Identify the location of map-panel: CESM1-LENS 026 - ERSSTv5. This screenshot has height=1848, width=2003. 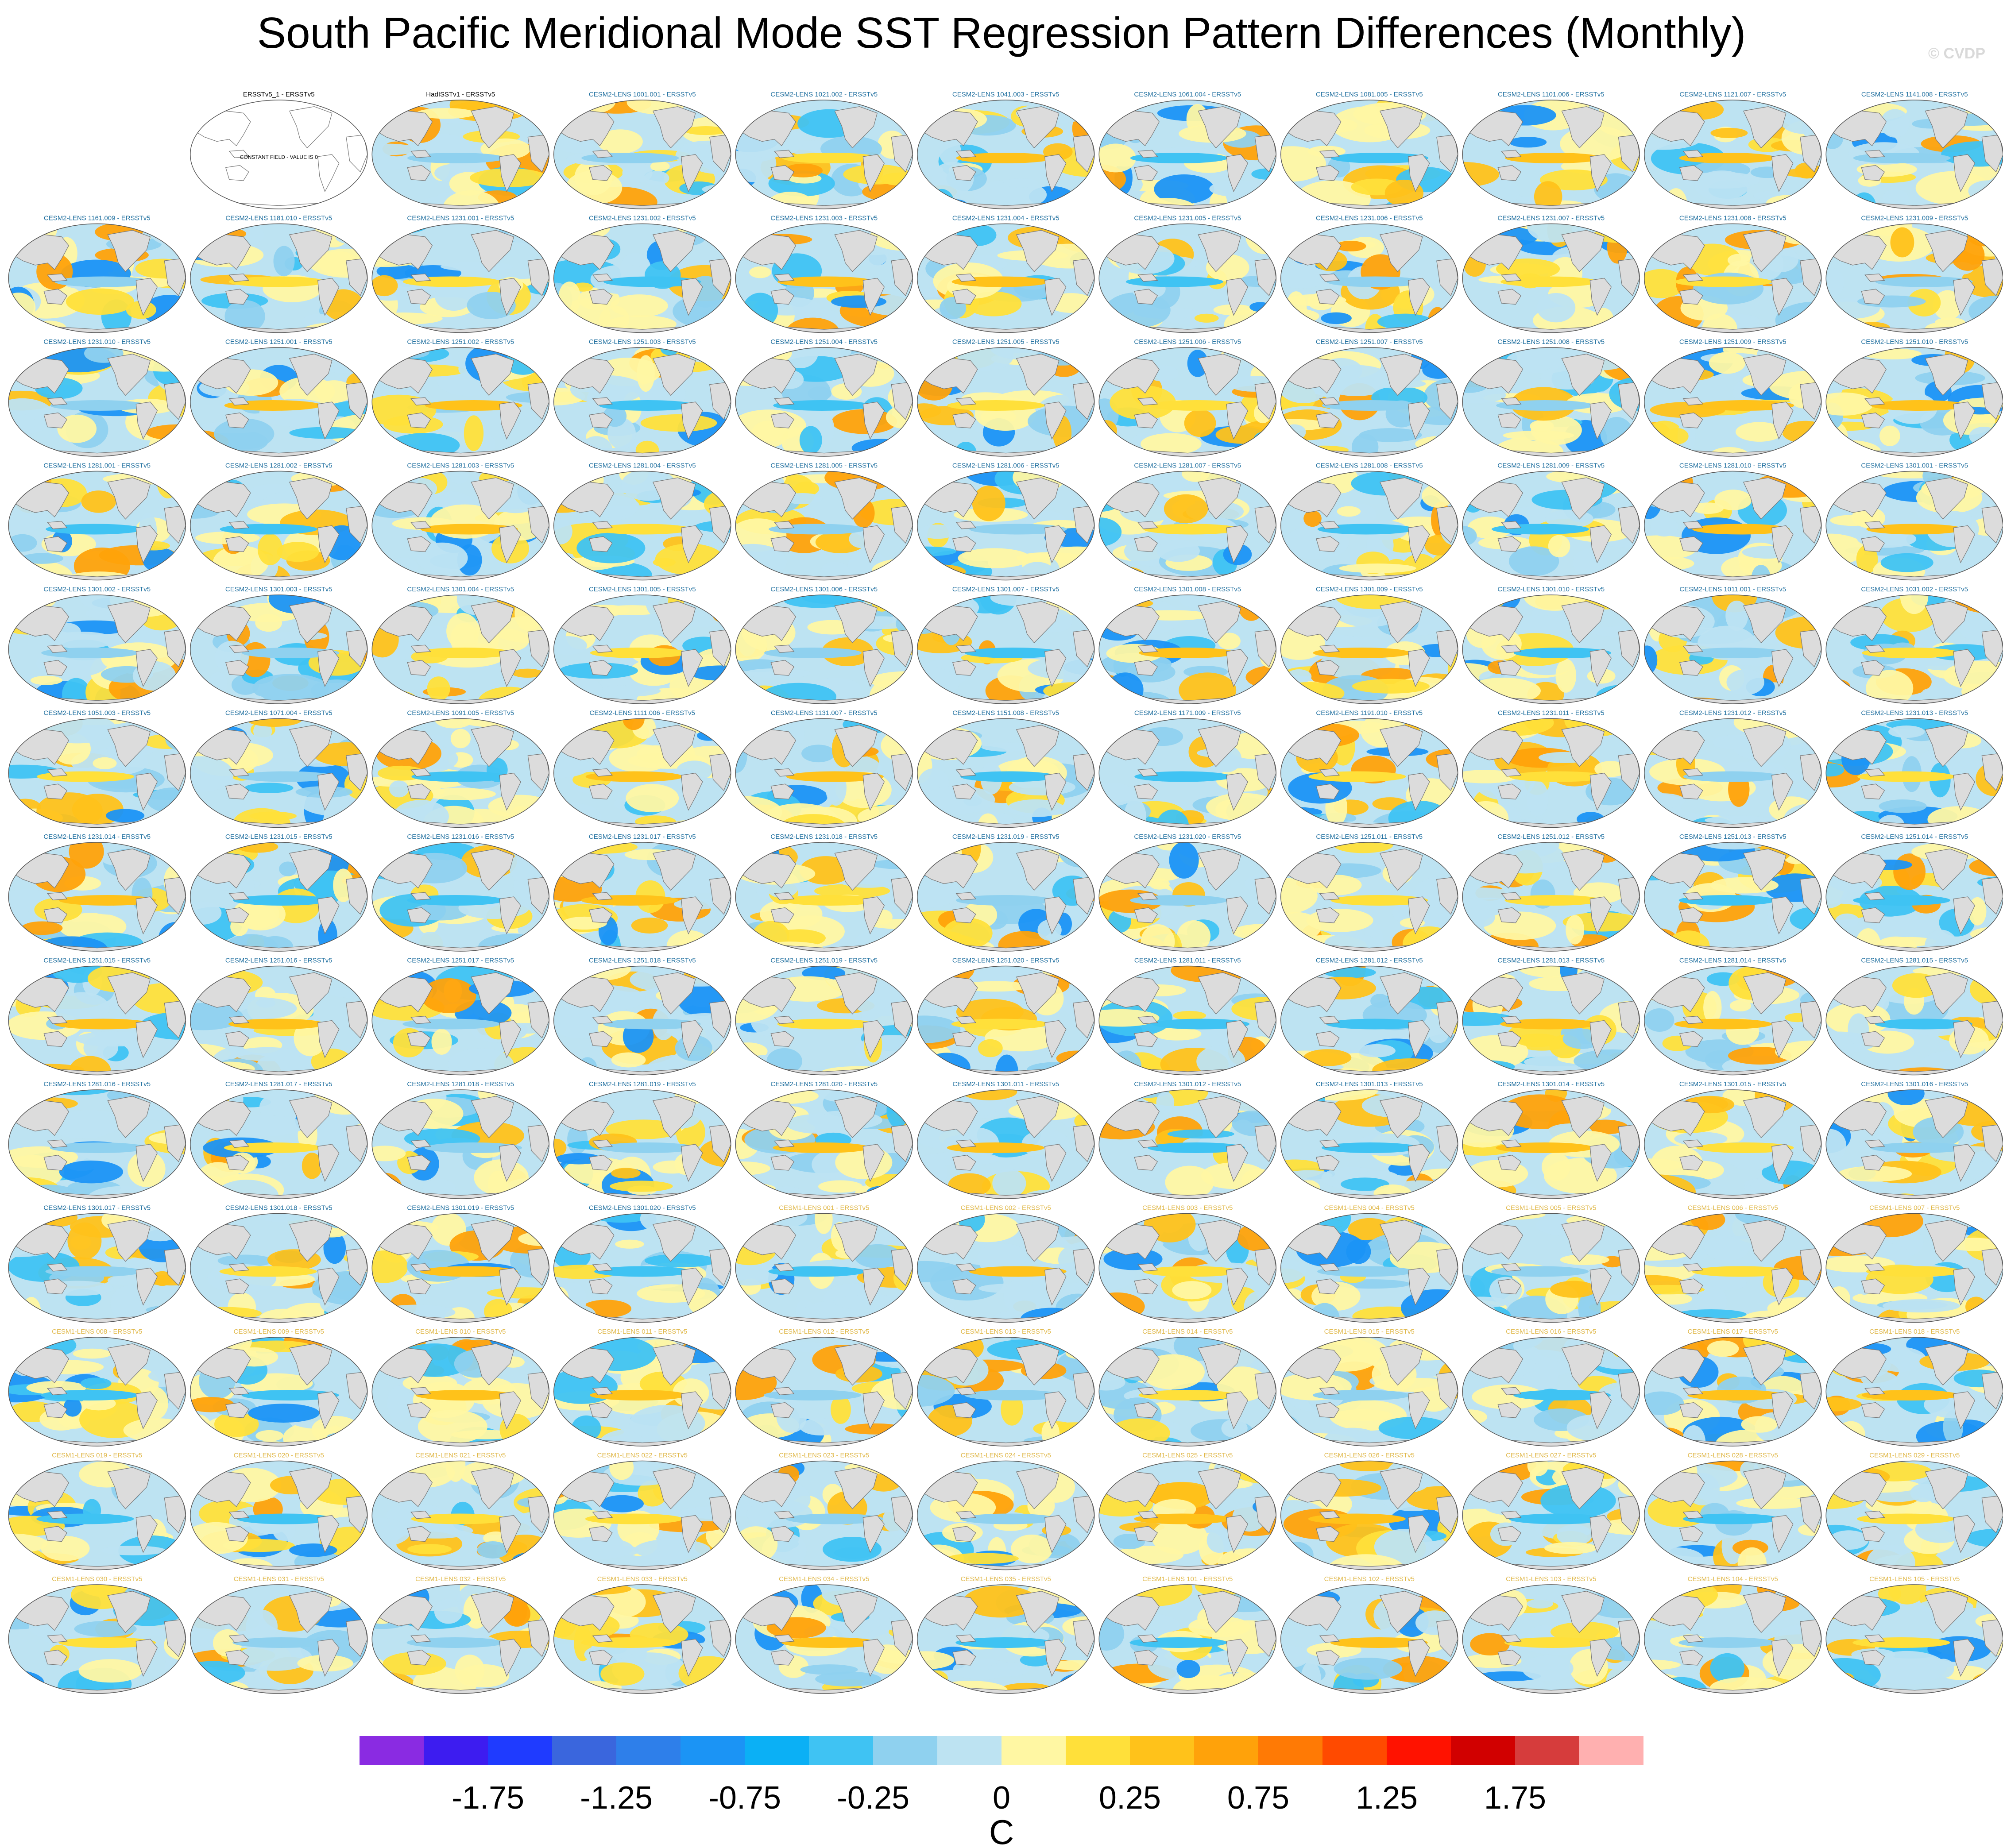
(1369, 1511).